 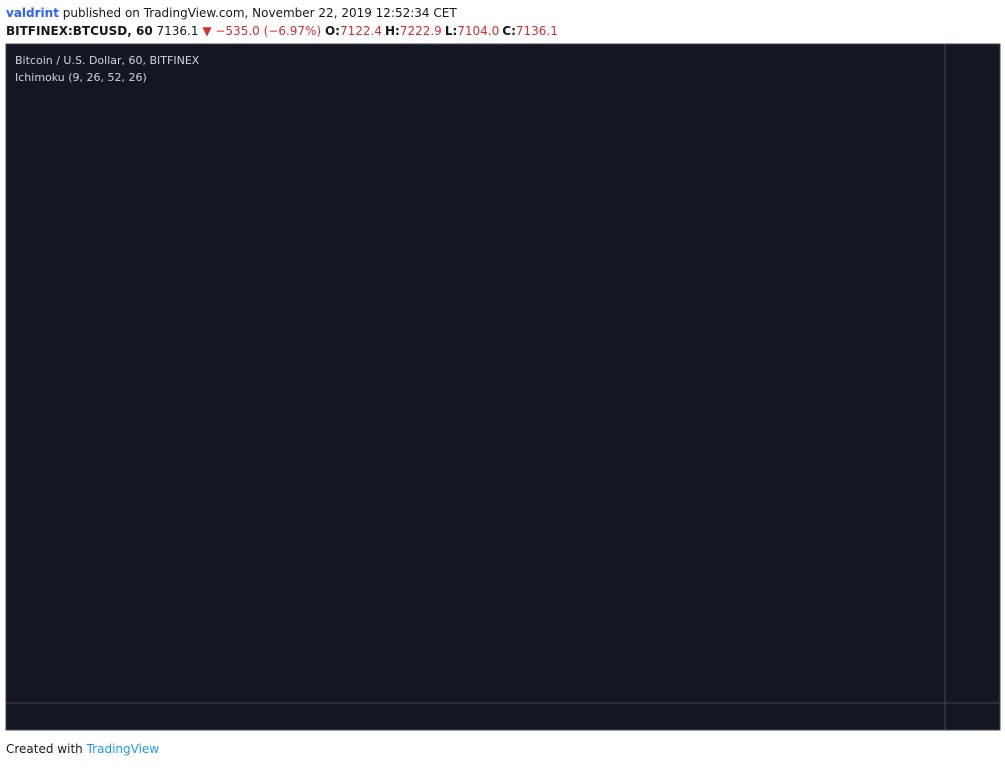 I want to click on ohlc-value: 7136.1, so click(x=536, y=31).